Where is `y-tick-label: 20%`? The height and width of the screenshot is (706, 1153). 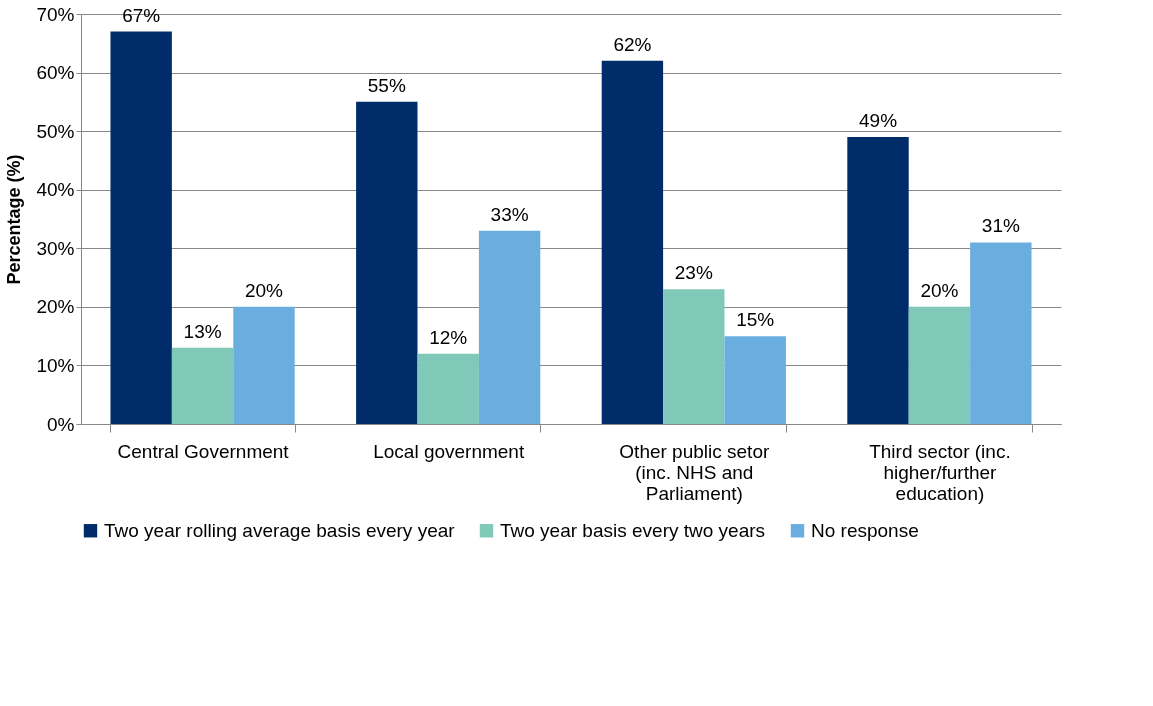
y-tick-label: 20% is located at coordinates (55, 307).